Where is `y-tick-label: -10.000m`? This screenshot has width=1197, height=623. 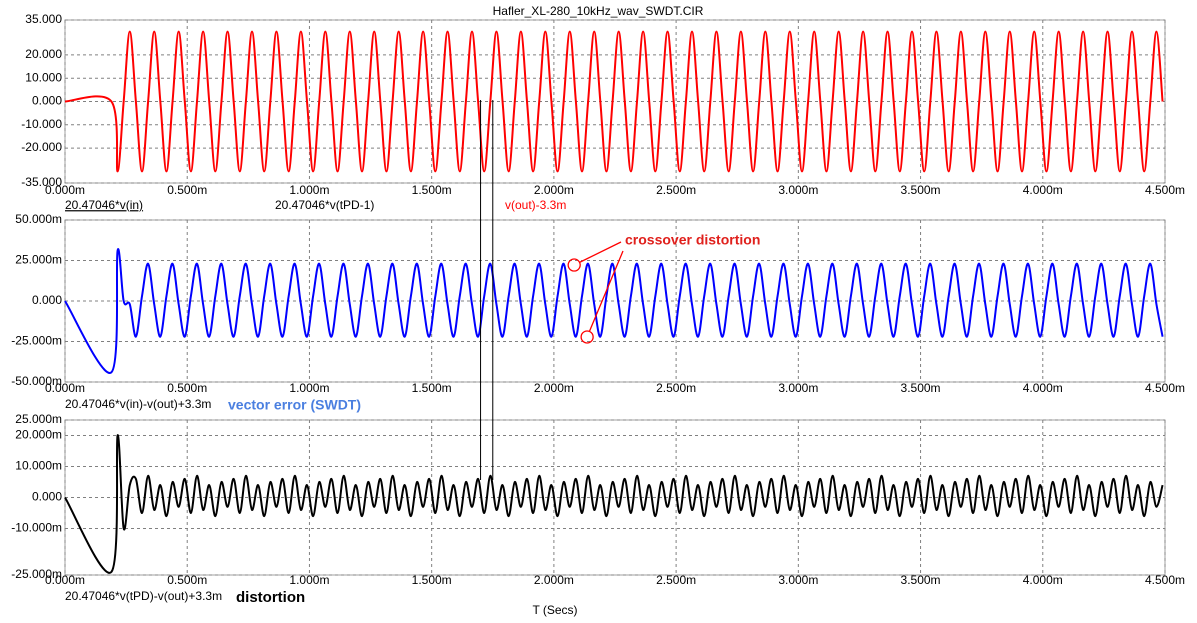
y-tick-label: -10.000m is located at coordinates (36, 528).